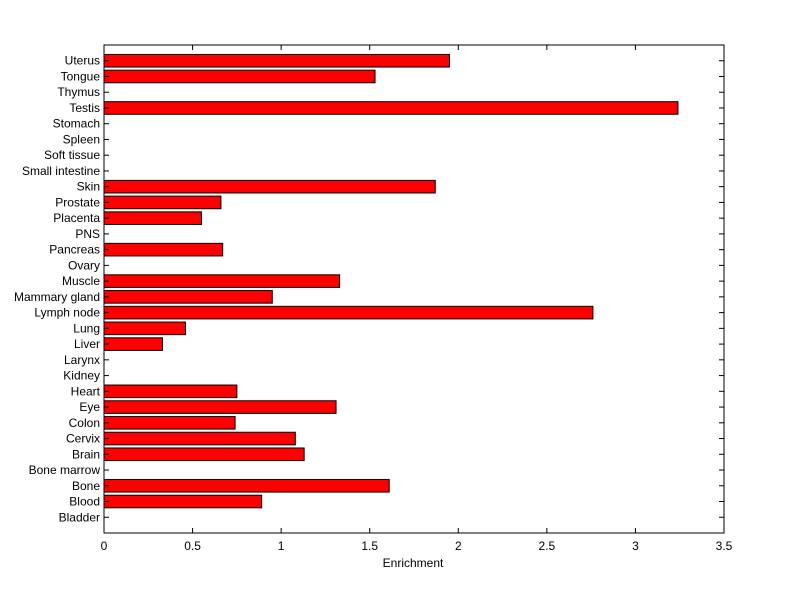  I want to click on y-tick-label: Lung, so click(86, 328).